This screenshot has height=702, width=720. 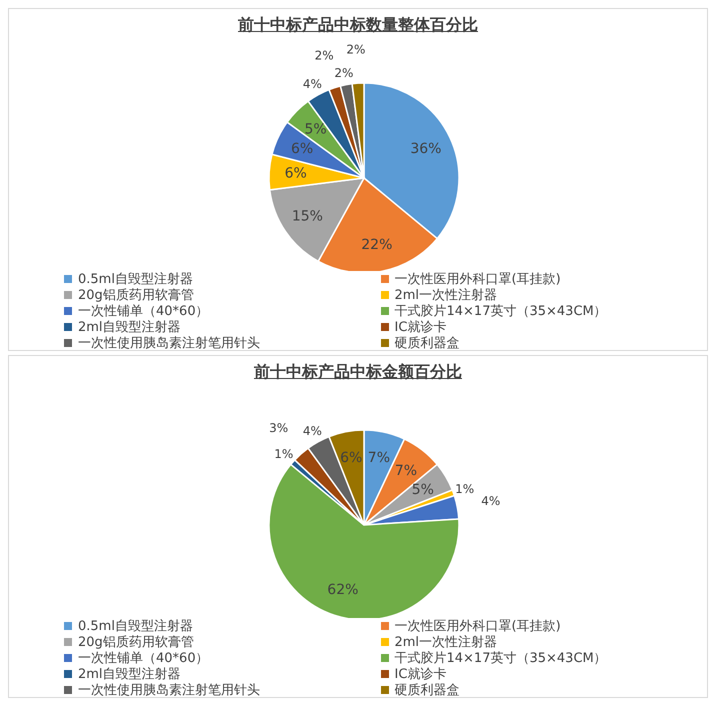 I want to click on data-label: 3%, so click(x=278, y=428).